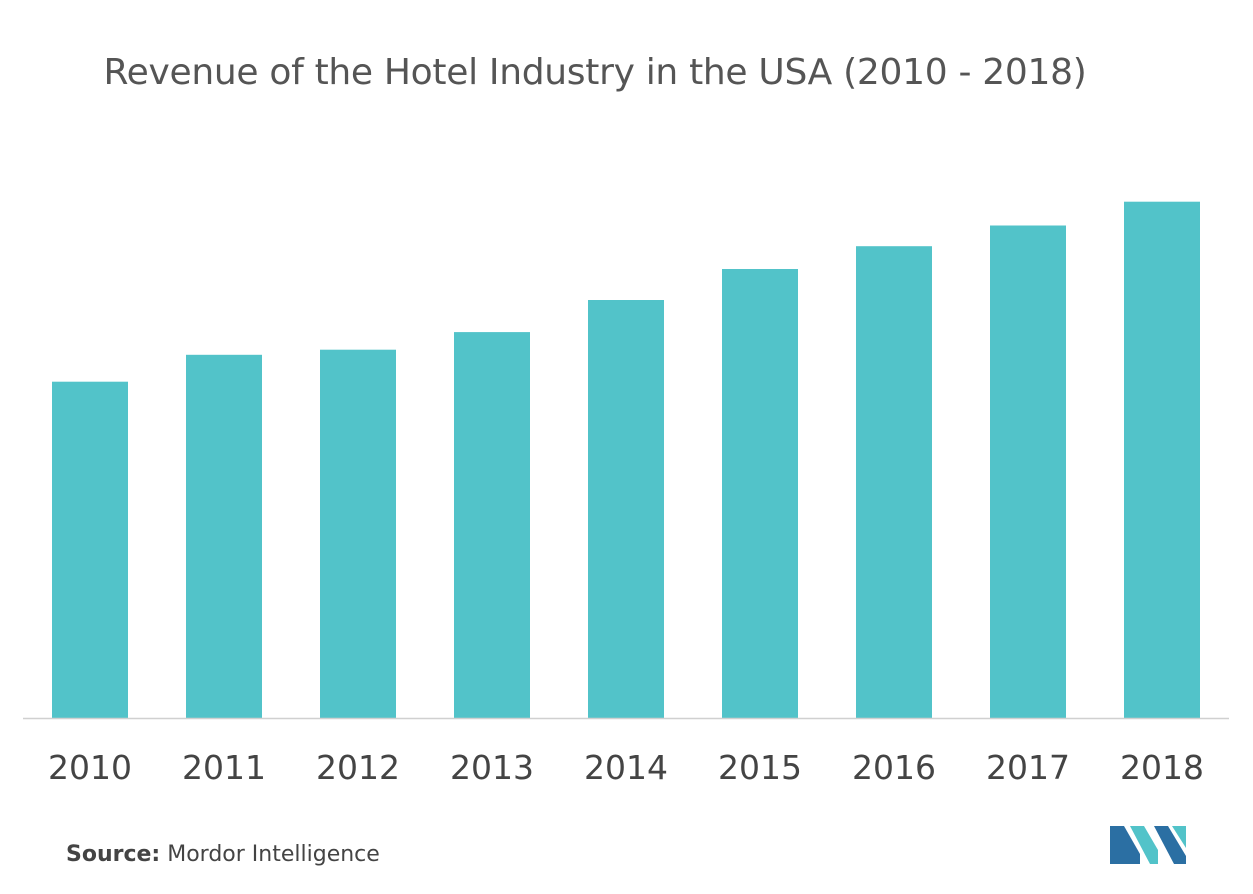 The width and height of the screenshot is (1253, 894). What do you see at coordinates (1148, 845) in the screenshot?
I see `mordor-intelligence-logo-icon` at bounding box center [1148, 845].